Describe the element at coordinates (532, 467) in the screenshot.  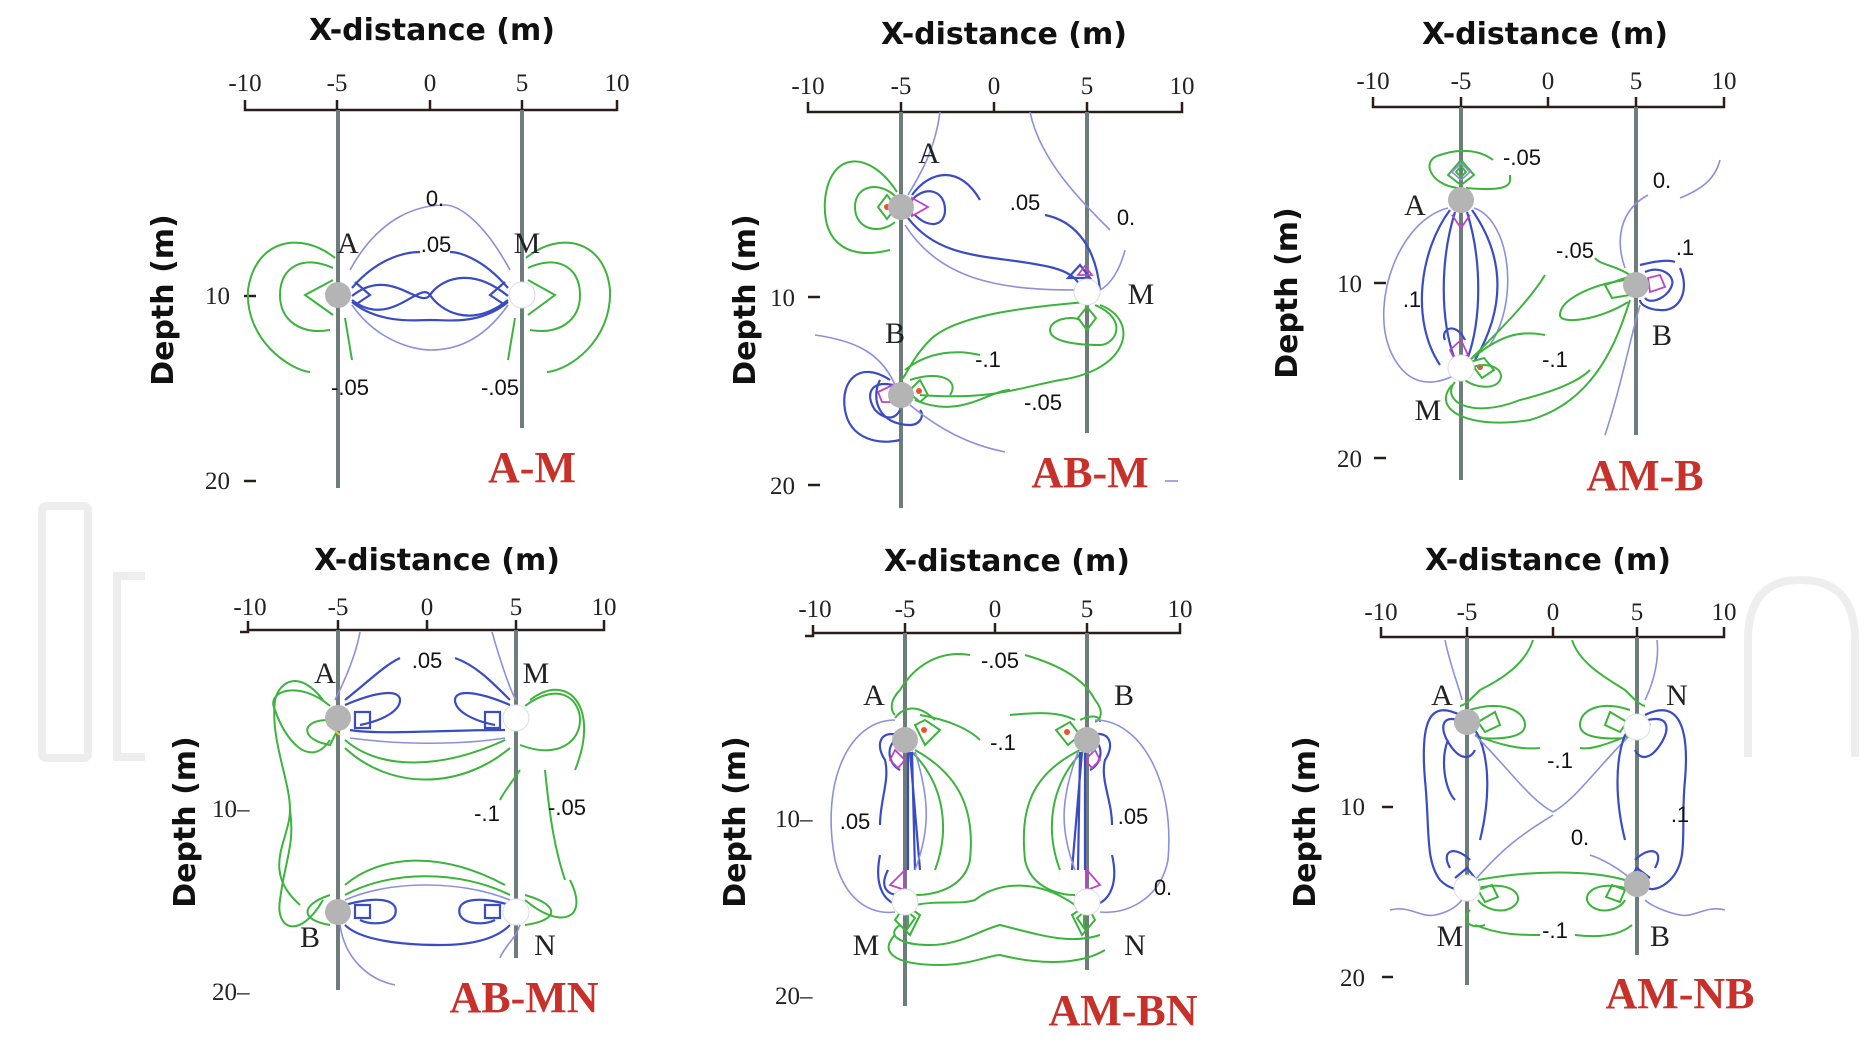
I see `panel-title: A-M` at that location.